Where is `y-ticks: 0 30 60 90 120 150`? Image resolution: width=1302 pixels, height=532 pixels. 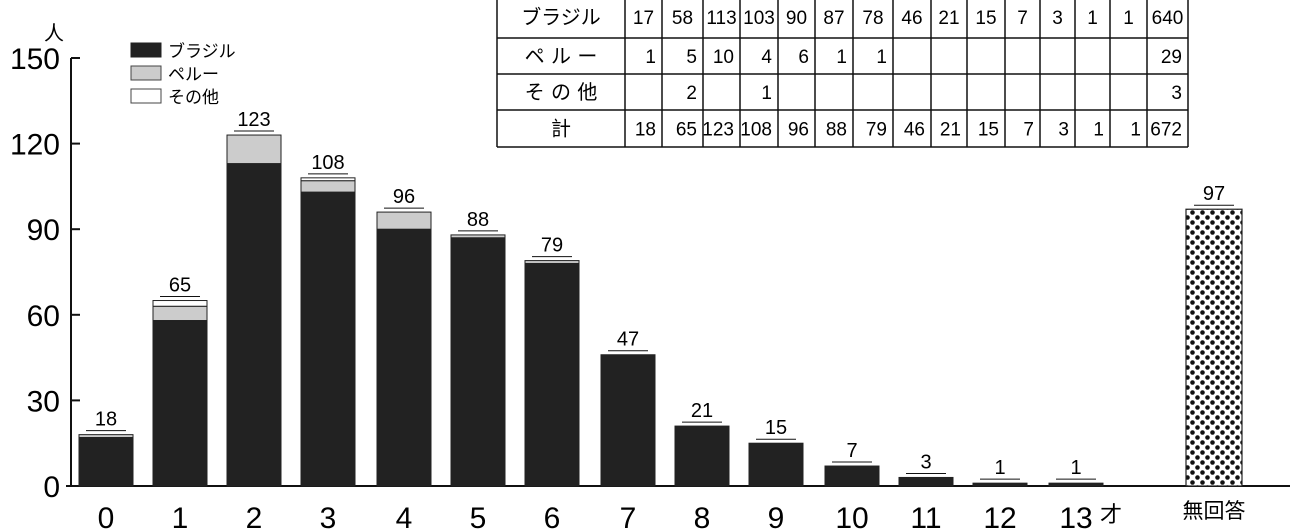 y-ticks: 0 30 60 90 120 150 is located at coordinates (45, 273).